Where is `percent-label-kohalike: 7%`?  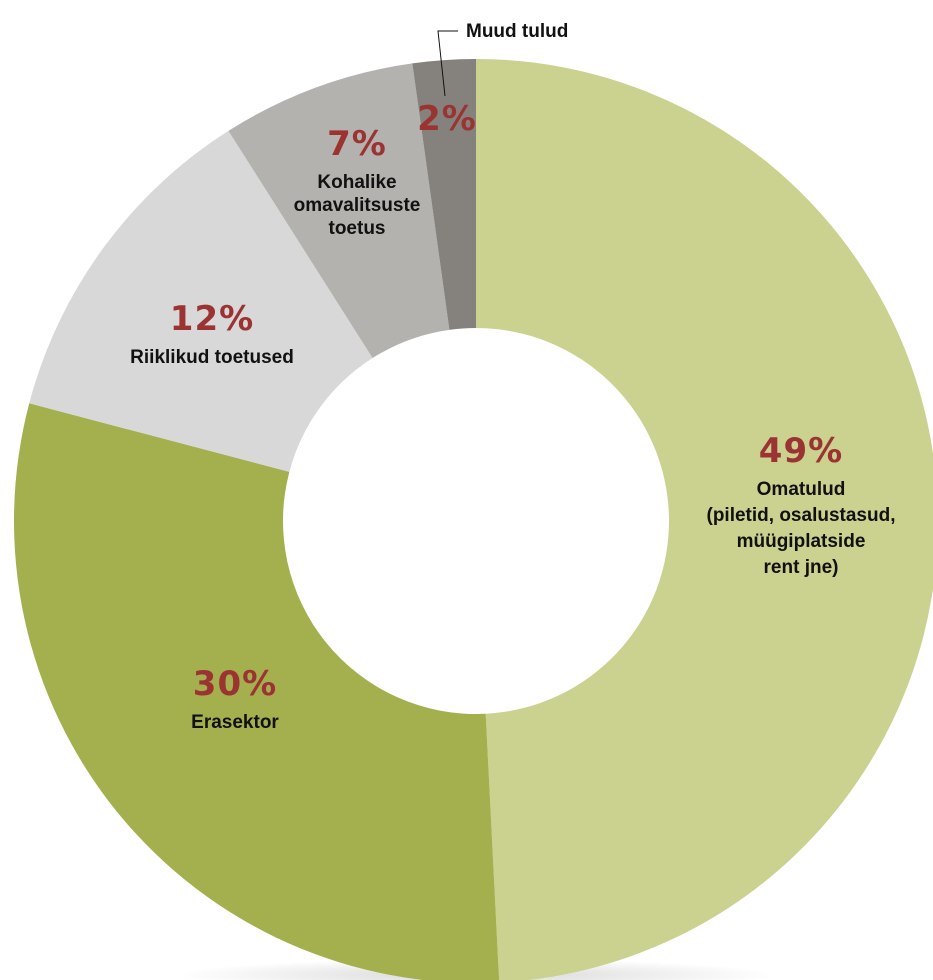 percent-label-kohalike: 7% is located at coordinates (357, 144).